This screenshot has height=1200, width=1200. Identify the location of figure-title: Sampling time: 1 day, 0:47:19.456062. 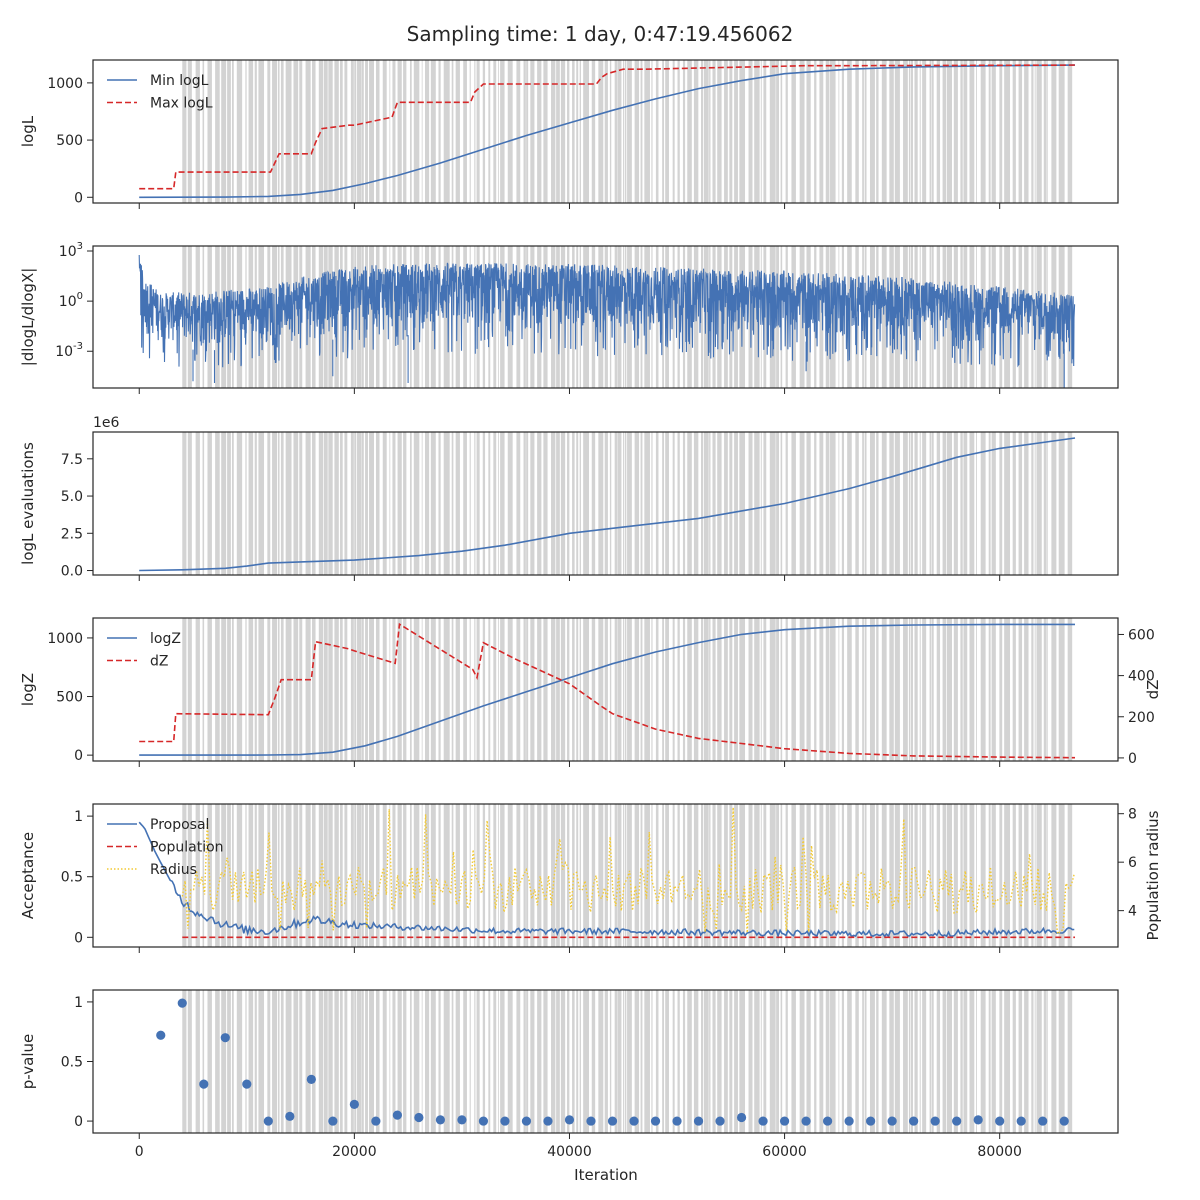
(600, 34).